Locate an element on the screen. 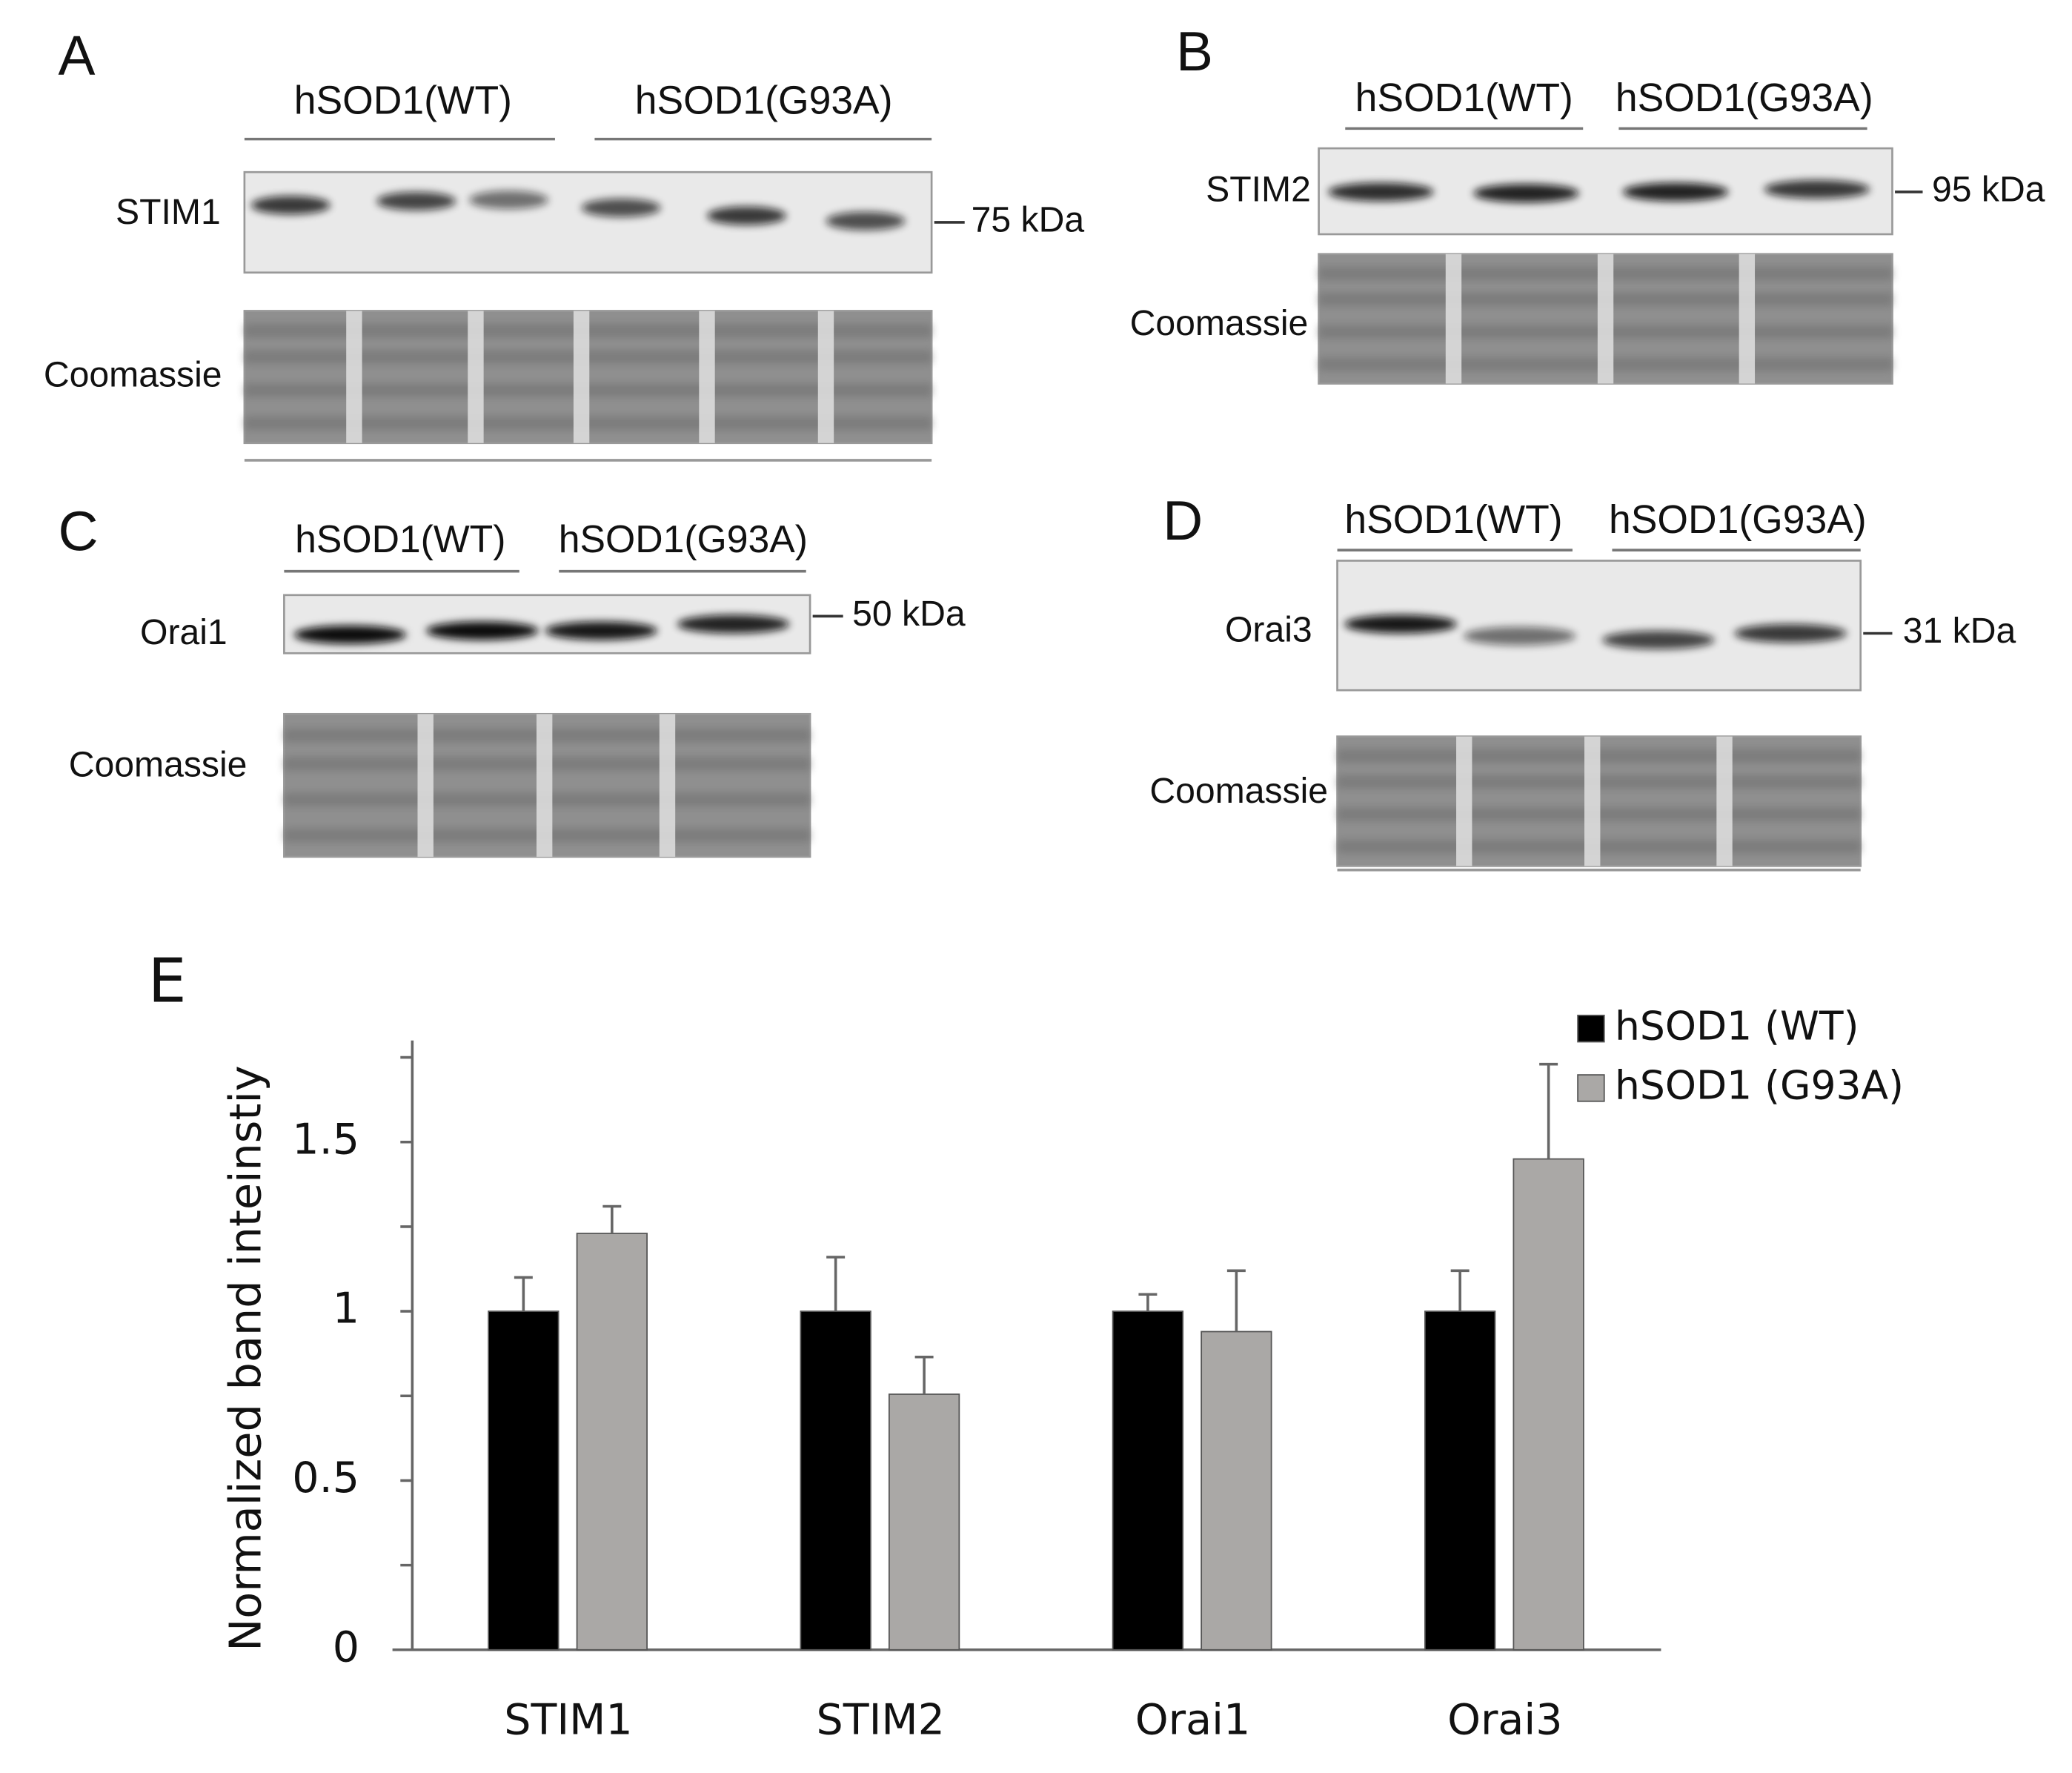 The image size is (2072, 1773). x-tick-label: Orai1 is located at coordinates (1192, 1719).